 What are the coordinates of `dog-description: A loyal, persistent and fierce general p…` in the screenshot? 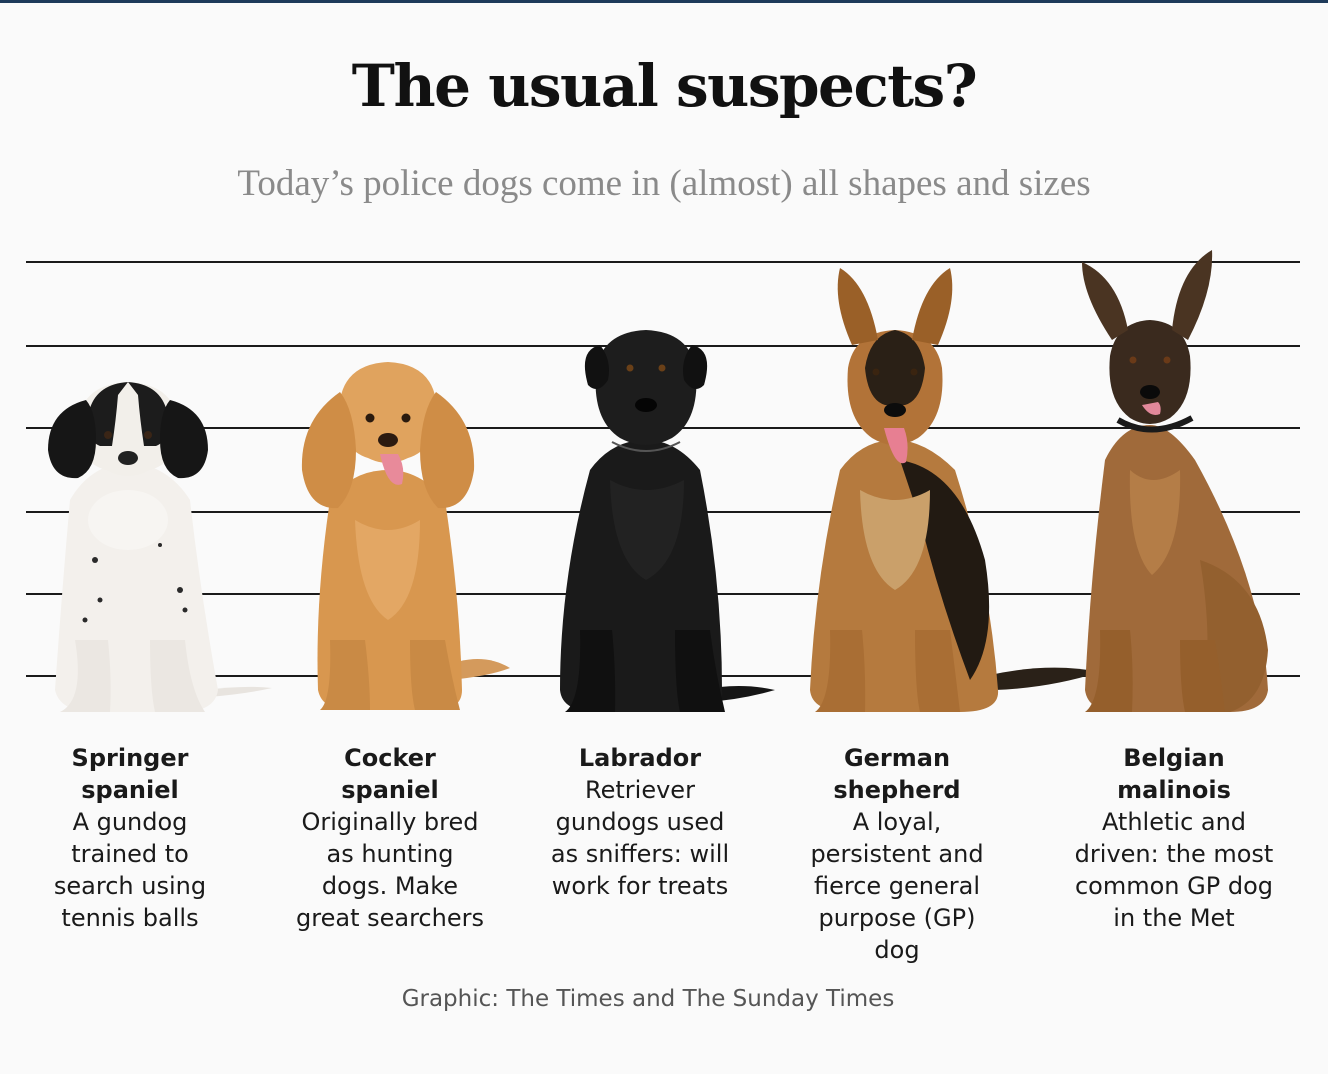 It's located at (897, 886).